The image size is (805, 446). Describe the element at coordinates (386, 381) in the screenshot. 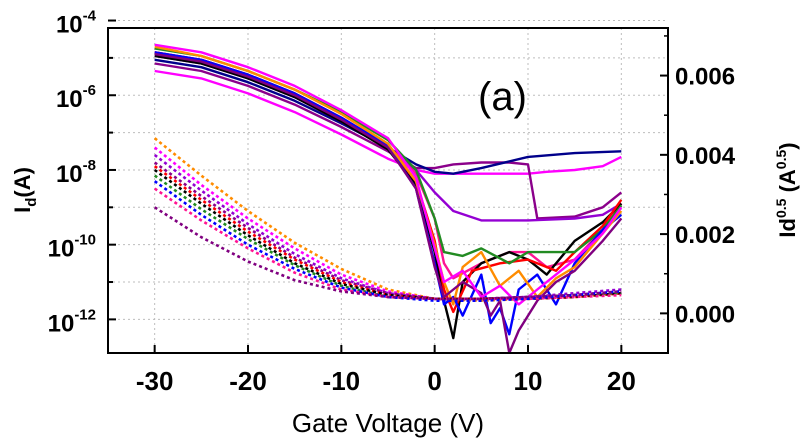

I see `x-axis-tick-labels: -30 -20 -10 0 10 20` at that location.